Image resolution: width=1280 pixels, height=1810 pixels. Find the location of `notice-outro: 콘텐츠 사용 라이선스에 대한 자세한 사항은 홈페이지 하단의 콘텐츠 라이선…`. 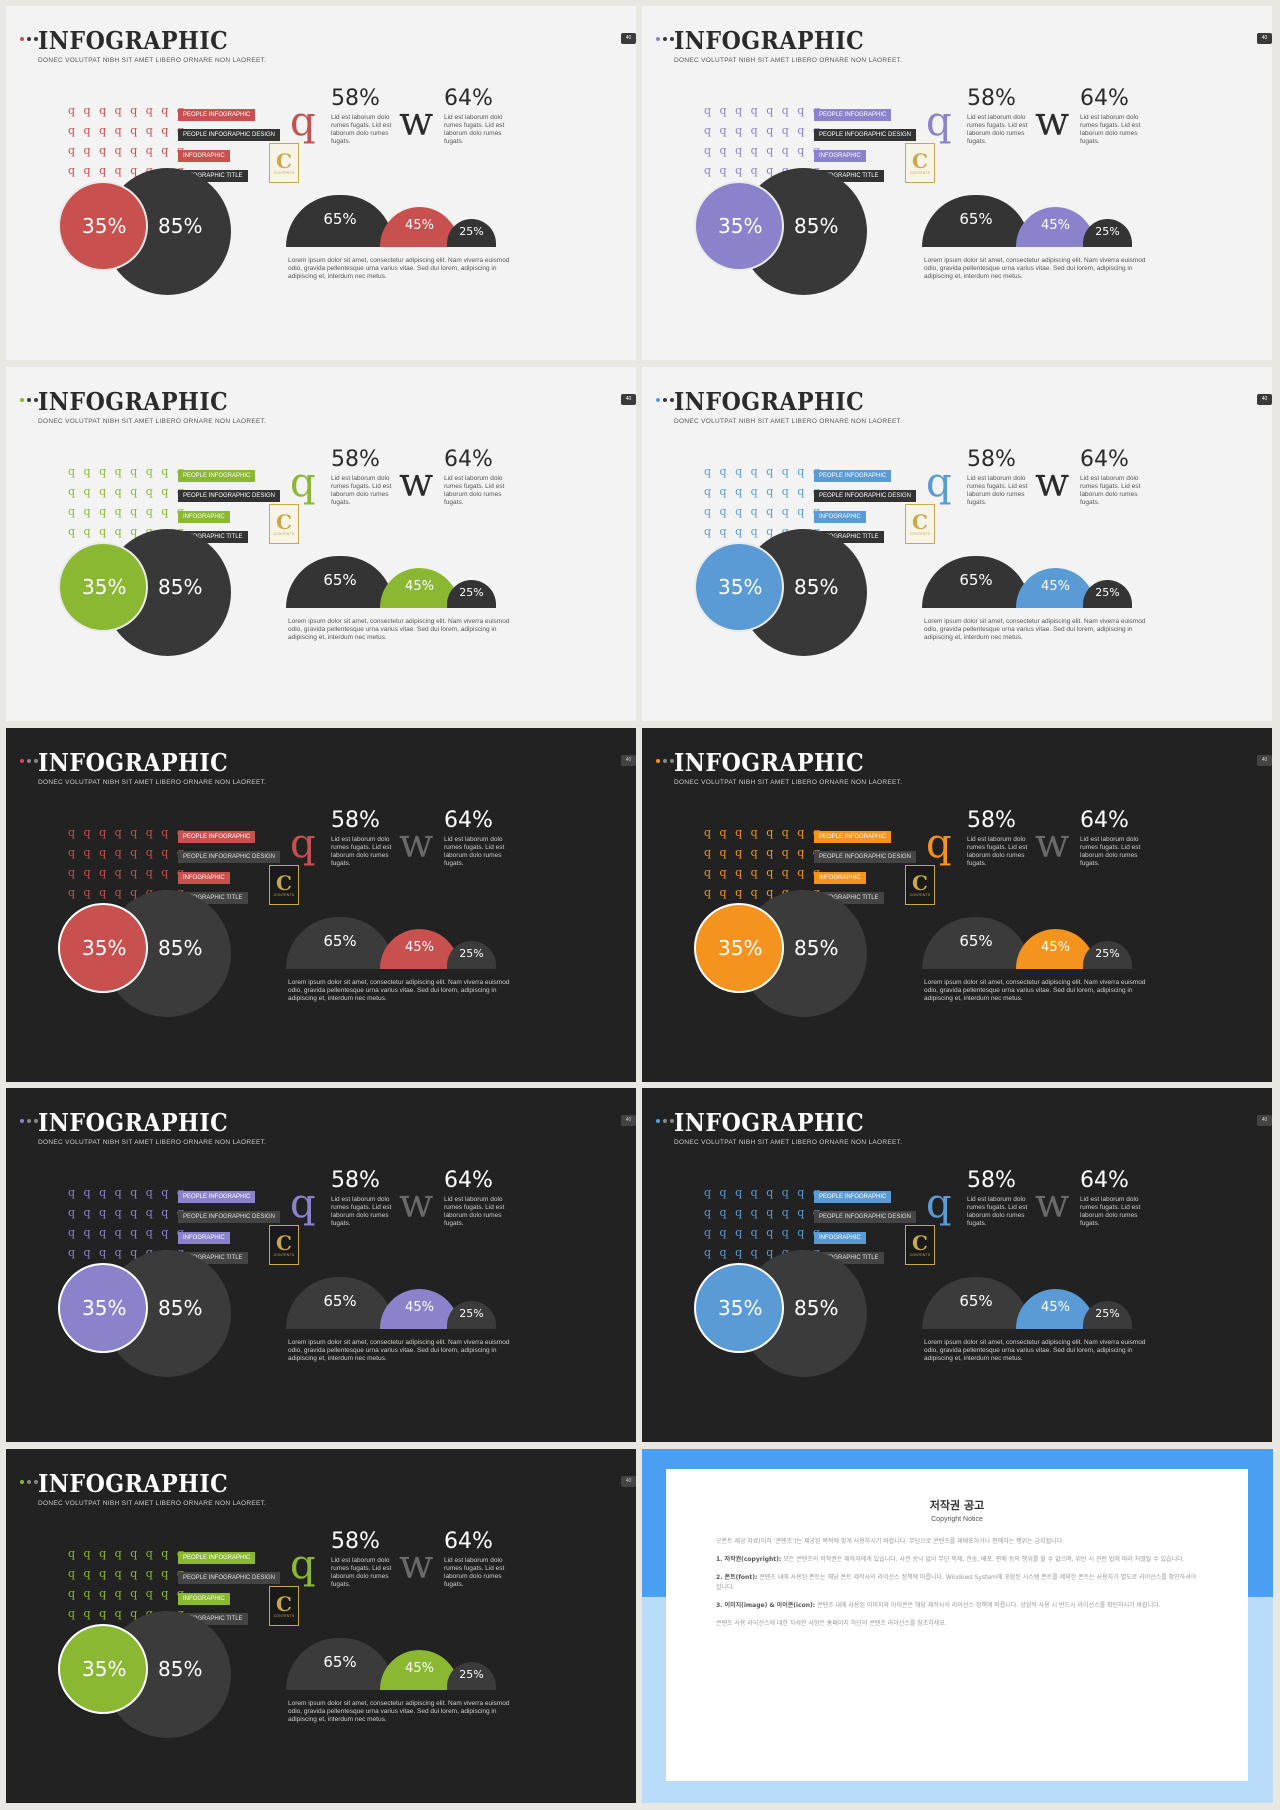

notice-outro: 콘텐츠 사용 라이선스에 대한 자세한 사항은 홈페이지 하단의 콘텐츠 라이선… is located at coordinates (831, 1623).